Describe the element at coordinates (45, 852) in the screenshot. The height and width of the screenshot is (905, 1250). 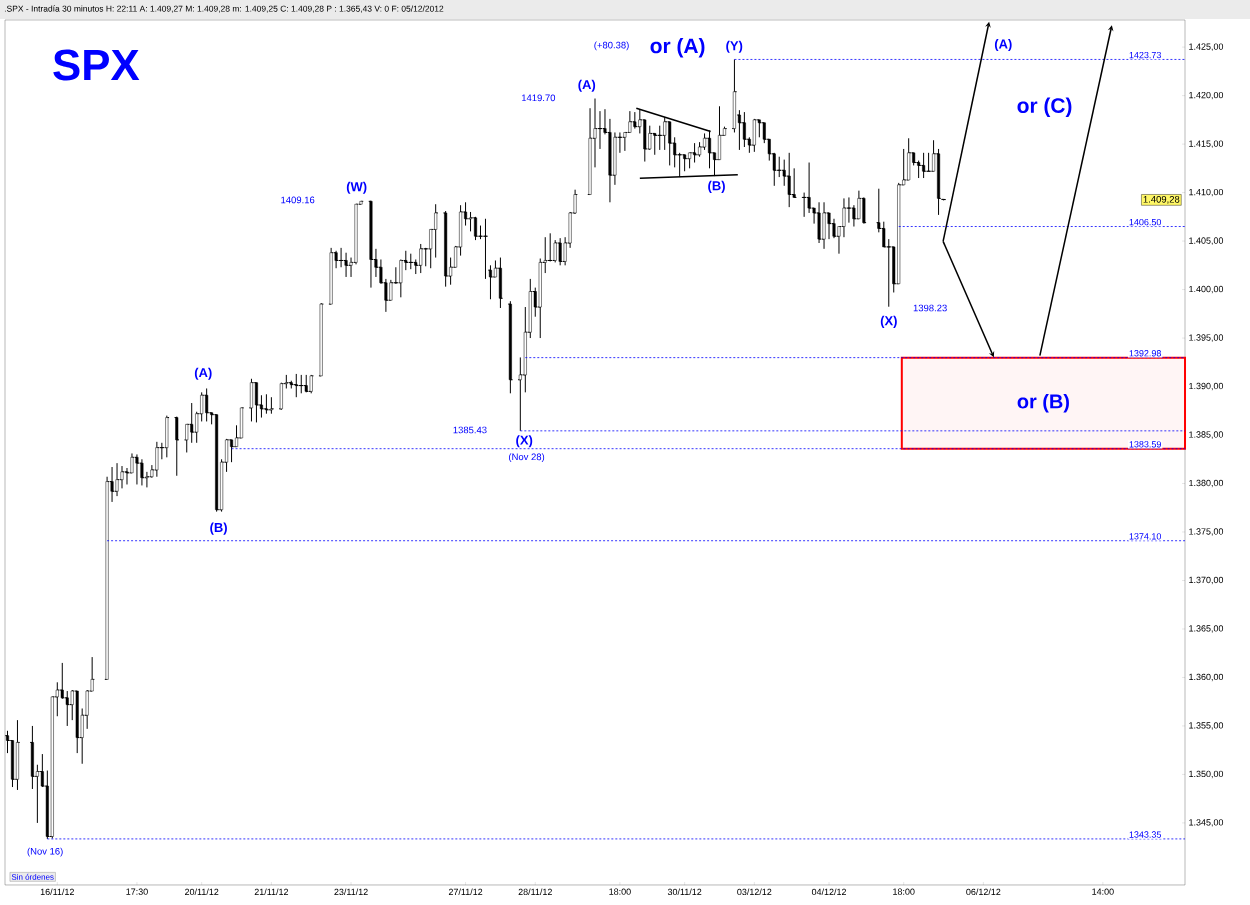
I see `annotation: (Nov 16)` at that location.